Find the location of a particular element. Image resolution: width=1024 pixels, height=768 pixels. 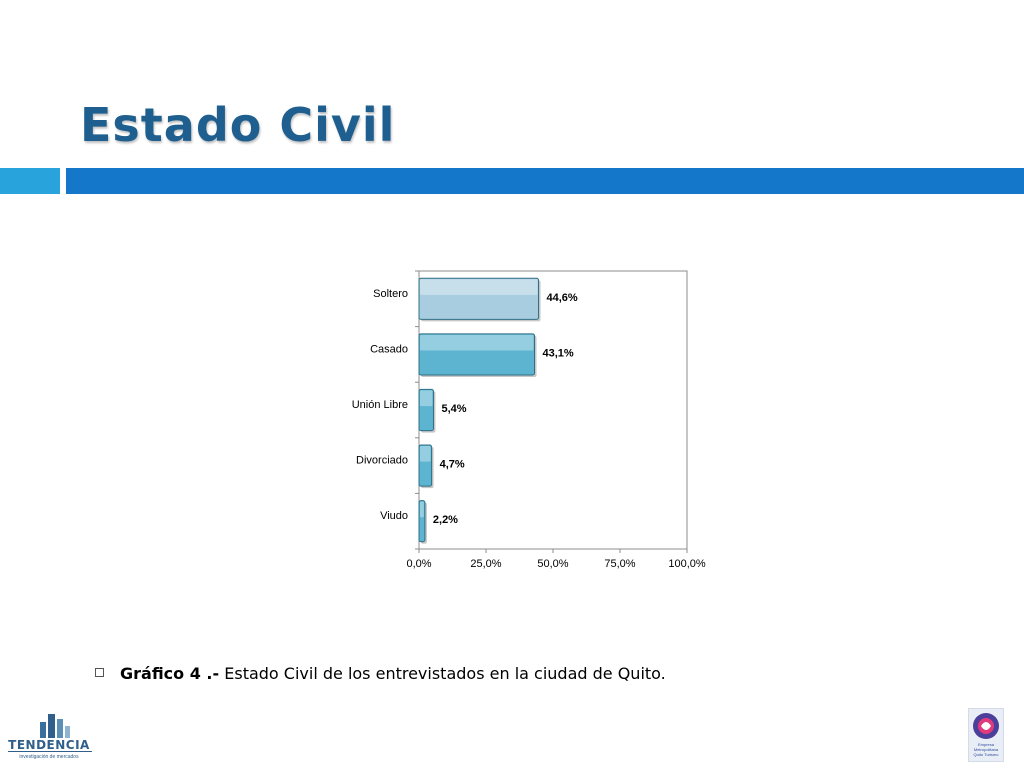

caption-label: Gráfico 4 .- is located at coordinates (170, 673).